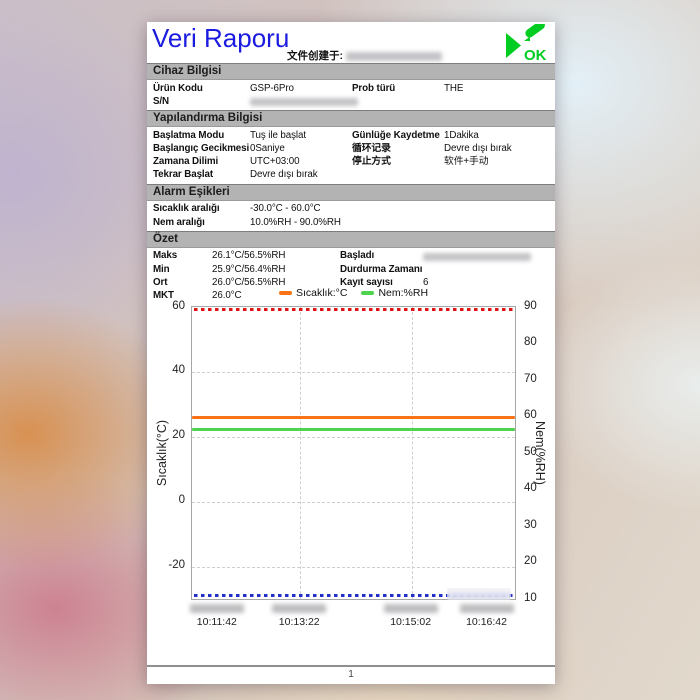 This screenshot has height=700, width=700. I want to click on field-value: 26.1°C/56.5%RH, so click(249, 256).